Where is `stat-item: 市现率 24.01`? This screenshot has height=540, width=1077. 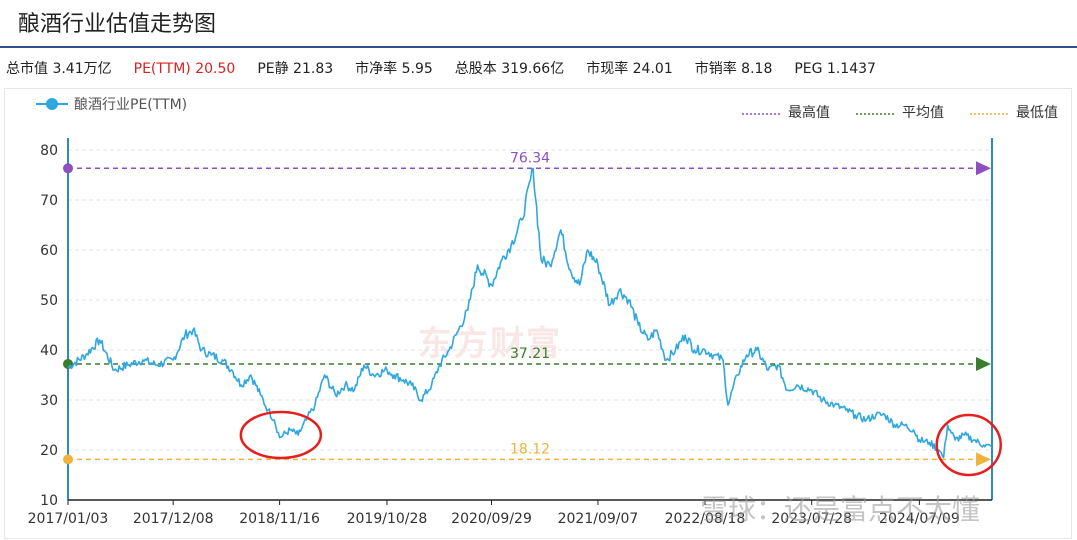 stat-item: 市现率 24.01 is located at coordinates (629, 69).